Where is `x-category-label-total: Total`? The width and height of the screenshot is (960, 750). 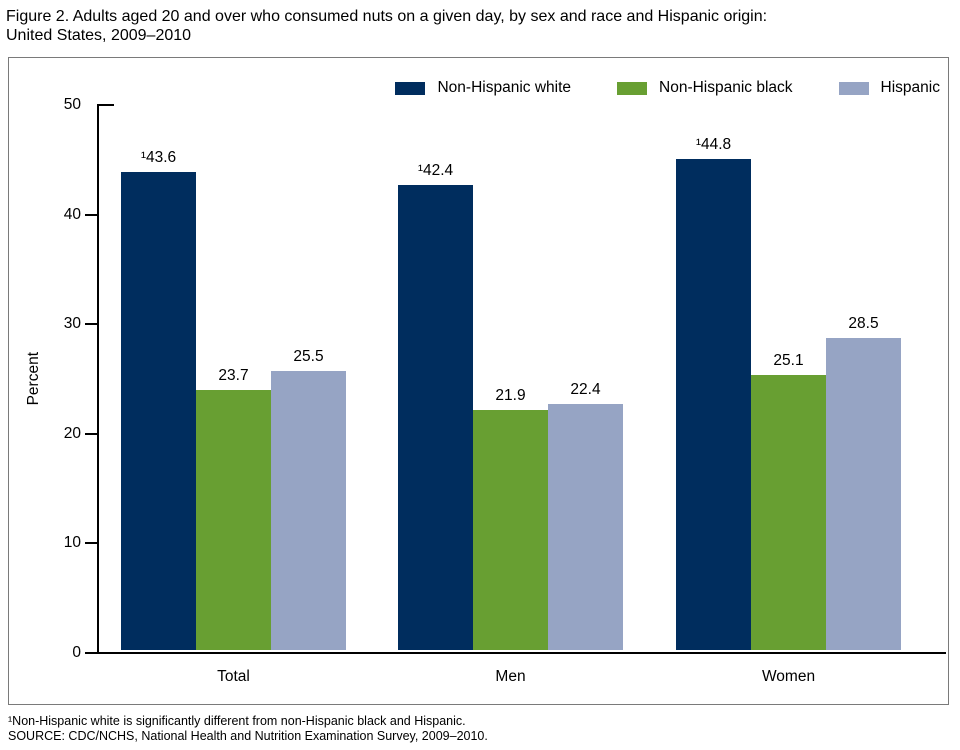 x-category-label-total: Total is located at coordinates (233, 676).